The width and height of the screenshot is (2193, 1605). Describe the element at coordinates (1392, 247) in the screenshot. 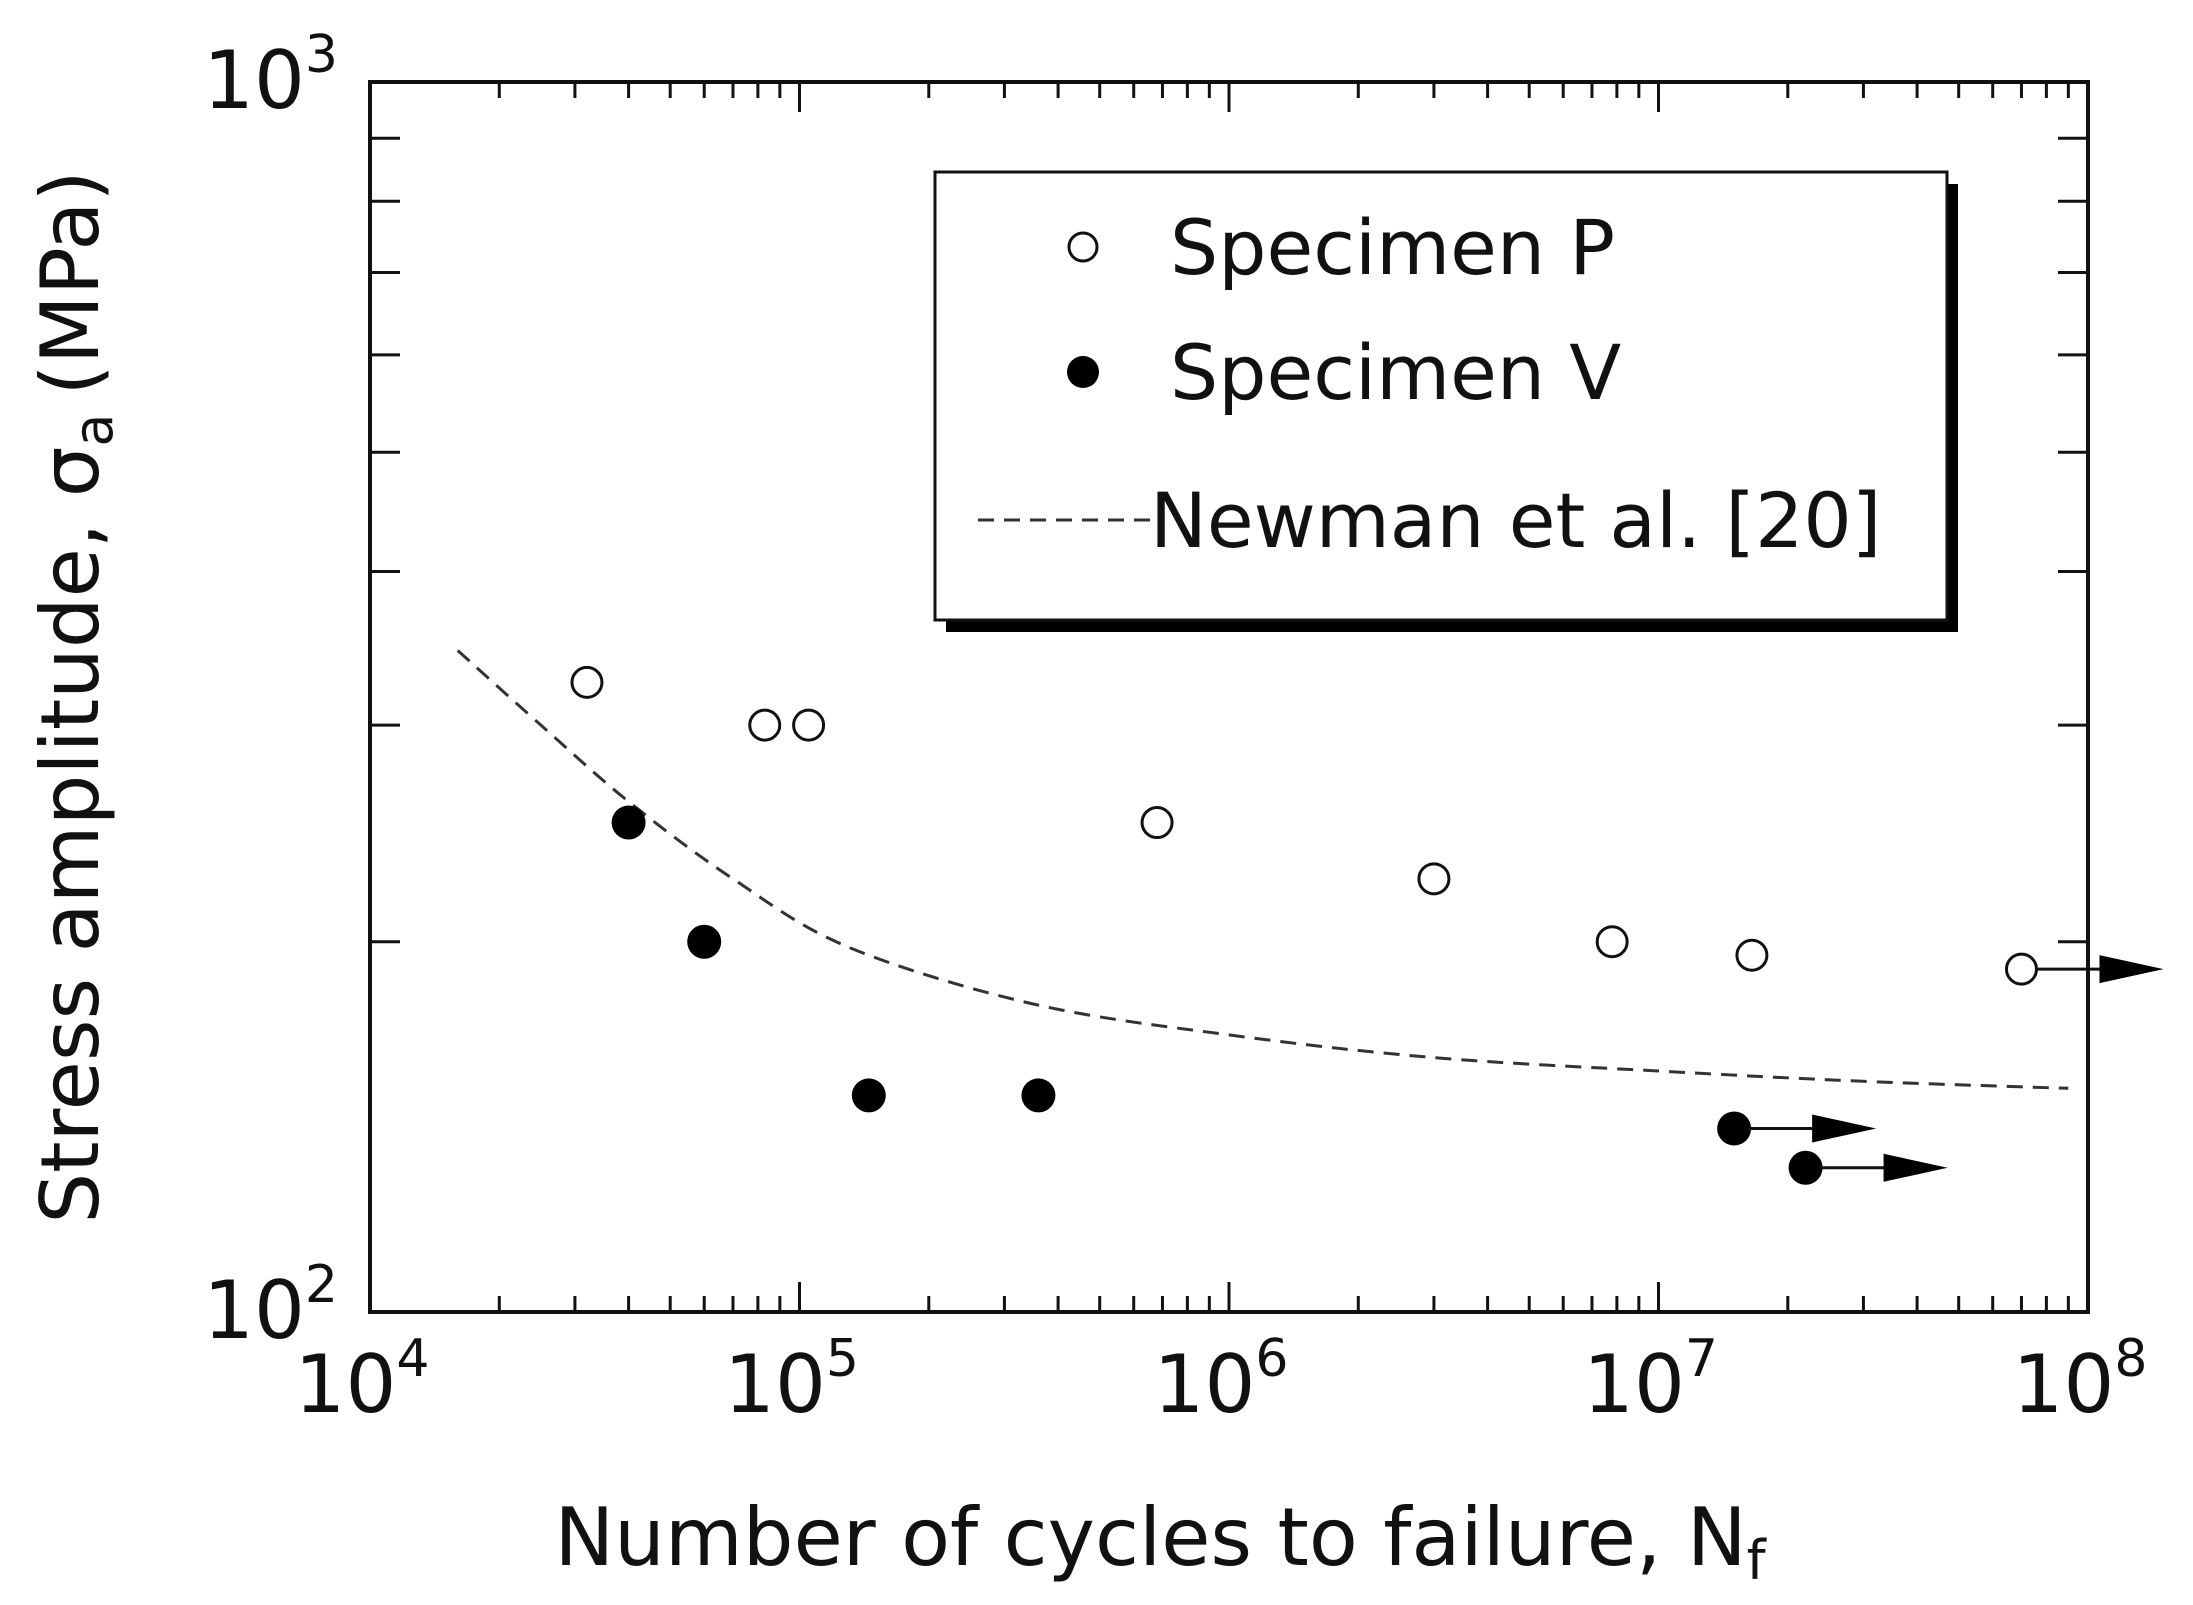

I see `legend-label-specimen-p: Specimen P` at that location.